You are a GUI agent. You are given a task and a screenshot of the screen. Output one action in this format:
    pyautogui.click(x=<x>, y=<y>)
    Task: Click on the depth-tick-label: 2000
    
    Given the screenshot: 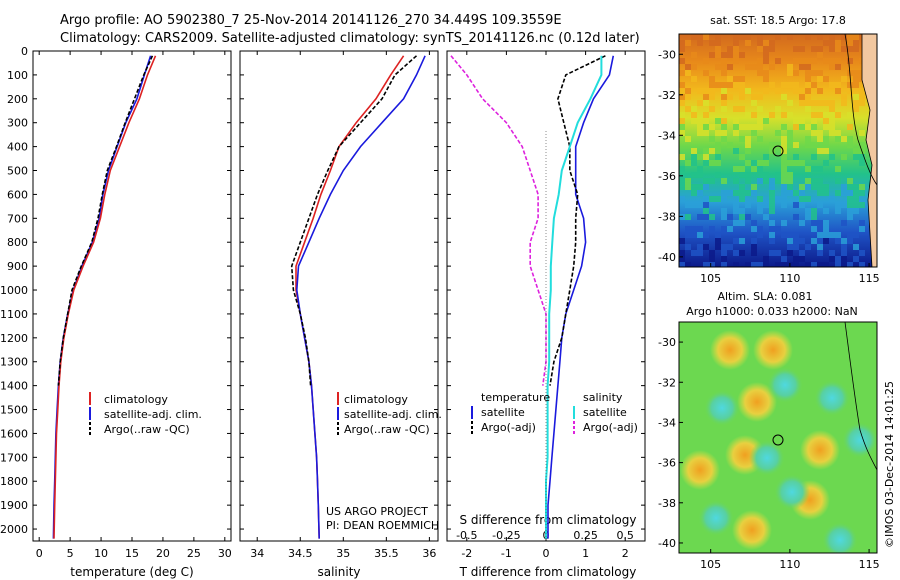 What is the action you would take?
    pyautogui.click(x=14, y=529)
    